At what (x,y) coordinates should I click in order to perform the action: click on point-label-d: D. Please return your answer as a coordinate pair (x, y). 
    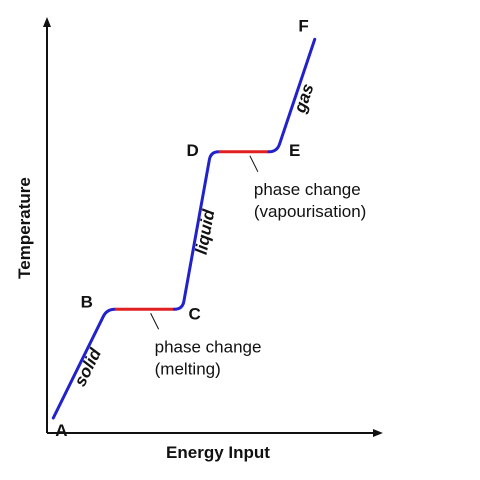
    Looking at the image, I should click on (193, 150).